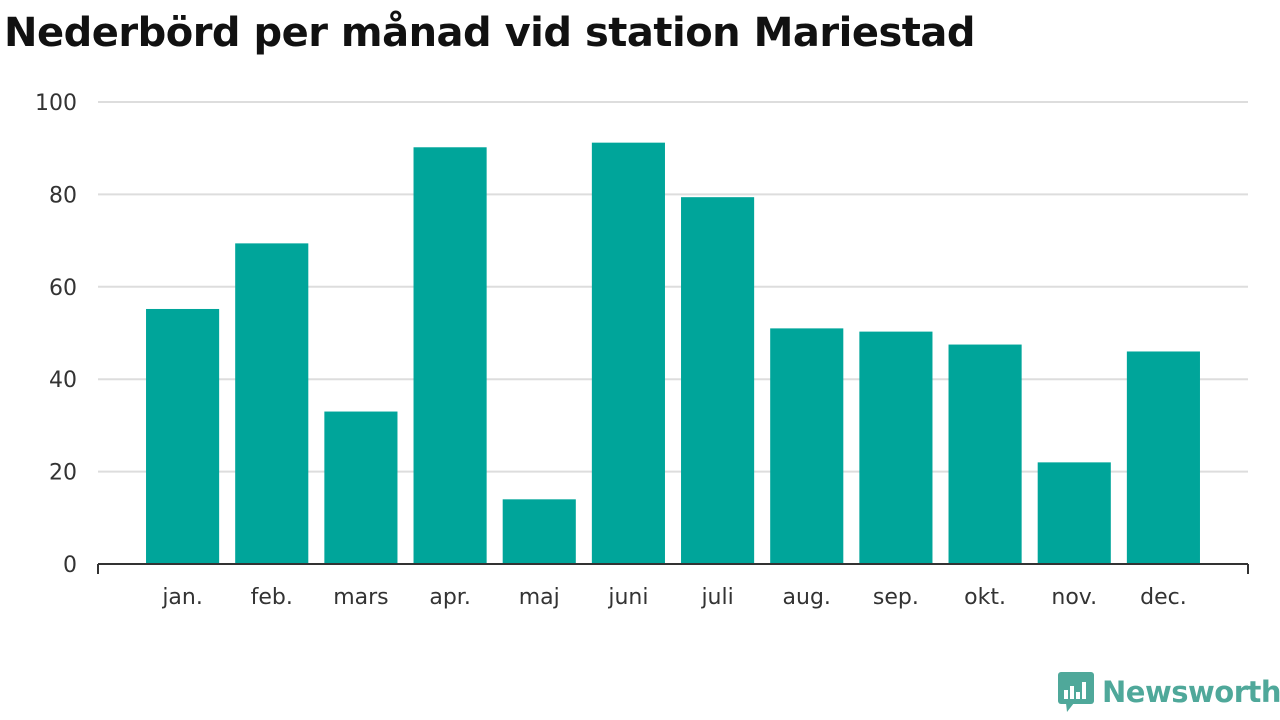 This screenshot has height=720, width=1280. Describe the element at coordinates (183, 436) in the screenshot. I see `bar-jan` at that location.